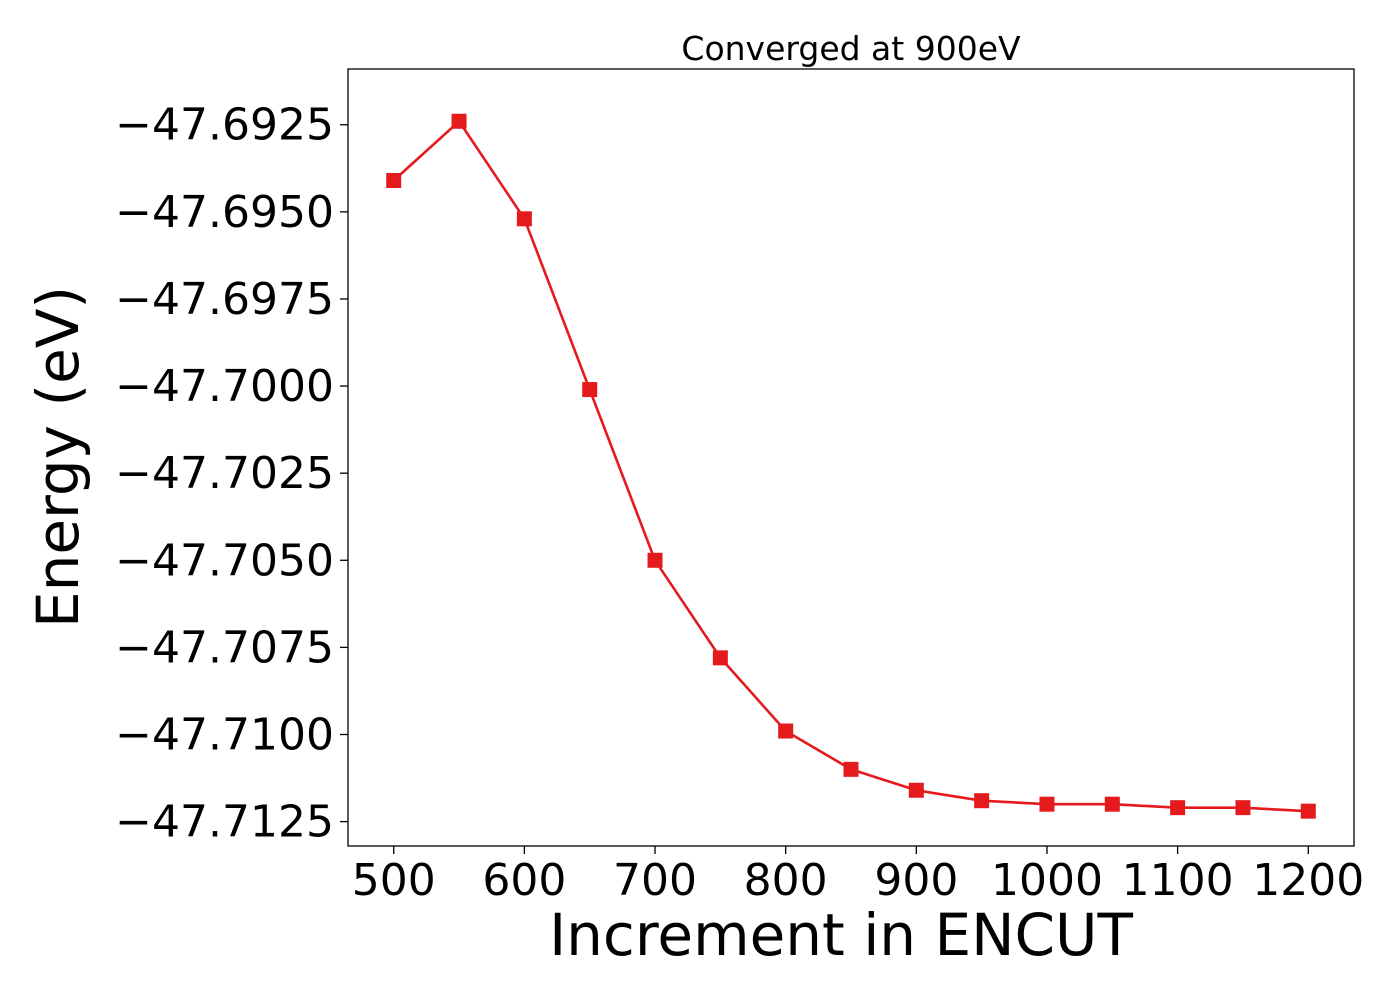 The width and height of the screenshot is (1400, 1004). I want to click on y-tick-label: −47.7025, so click(224, 473).